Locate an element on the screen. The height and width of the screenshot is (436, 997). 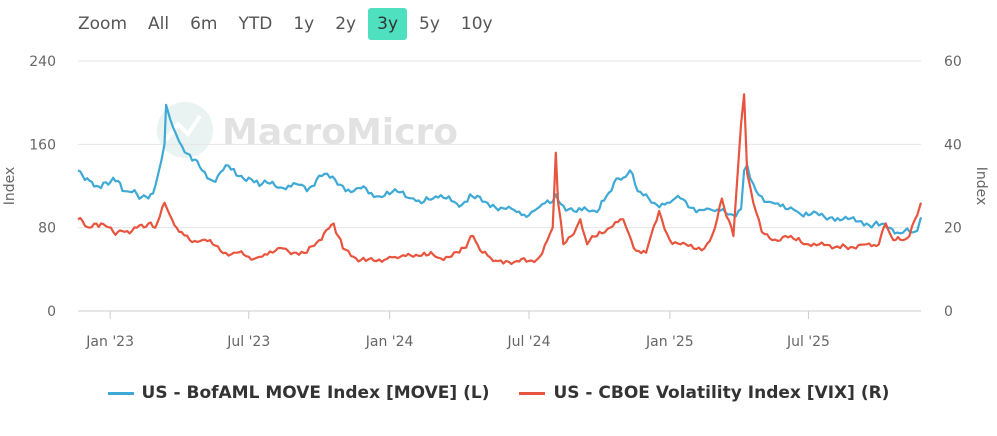
y-left-tick-label: 160 is located at coordinates (42, 145).